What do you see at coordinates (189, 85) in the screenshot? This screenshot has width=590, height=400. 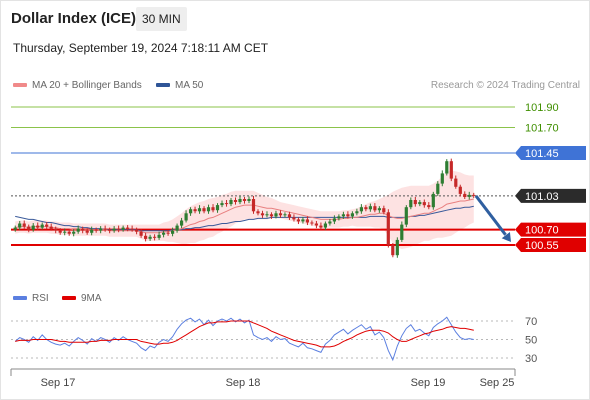 I see `legend-ma50-label: MA 50` at bounding box center [189, 85].